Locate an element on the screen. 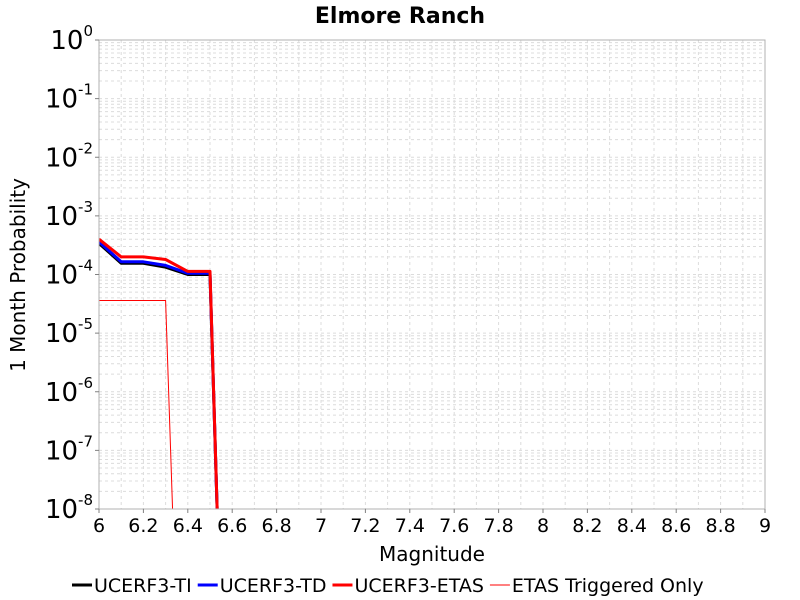  y-tick-exponent: 0 is located at coordinates (88, 31).